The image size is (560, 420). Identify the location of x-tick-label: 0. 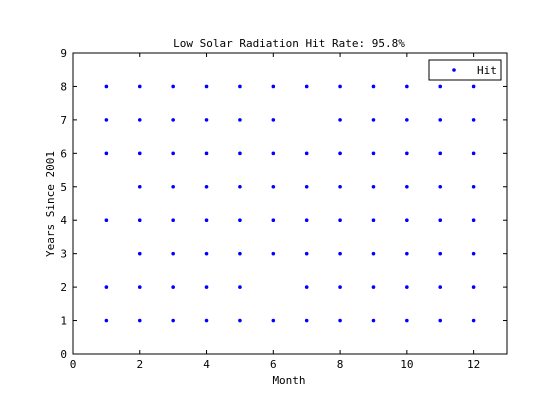
(73, 364).